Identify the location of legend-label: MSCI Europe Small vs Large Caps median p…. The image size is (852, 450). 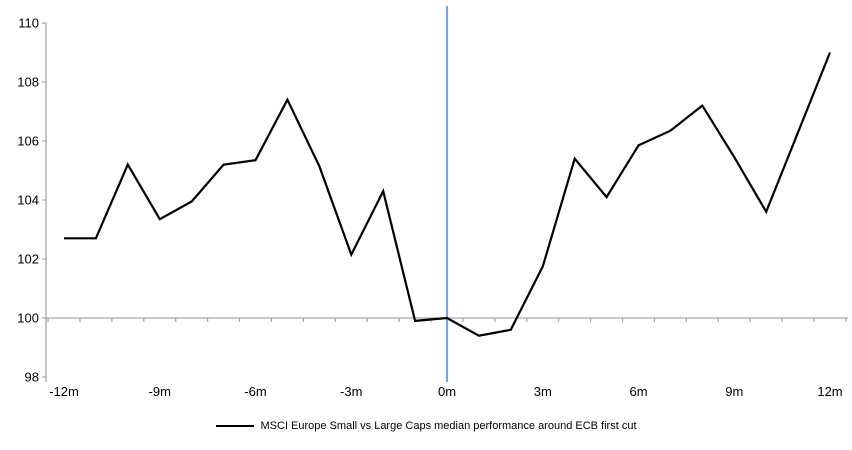
(448, 426).